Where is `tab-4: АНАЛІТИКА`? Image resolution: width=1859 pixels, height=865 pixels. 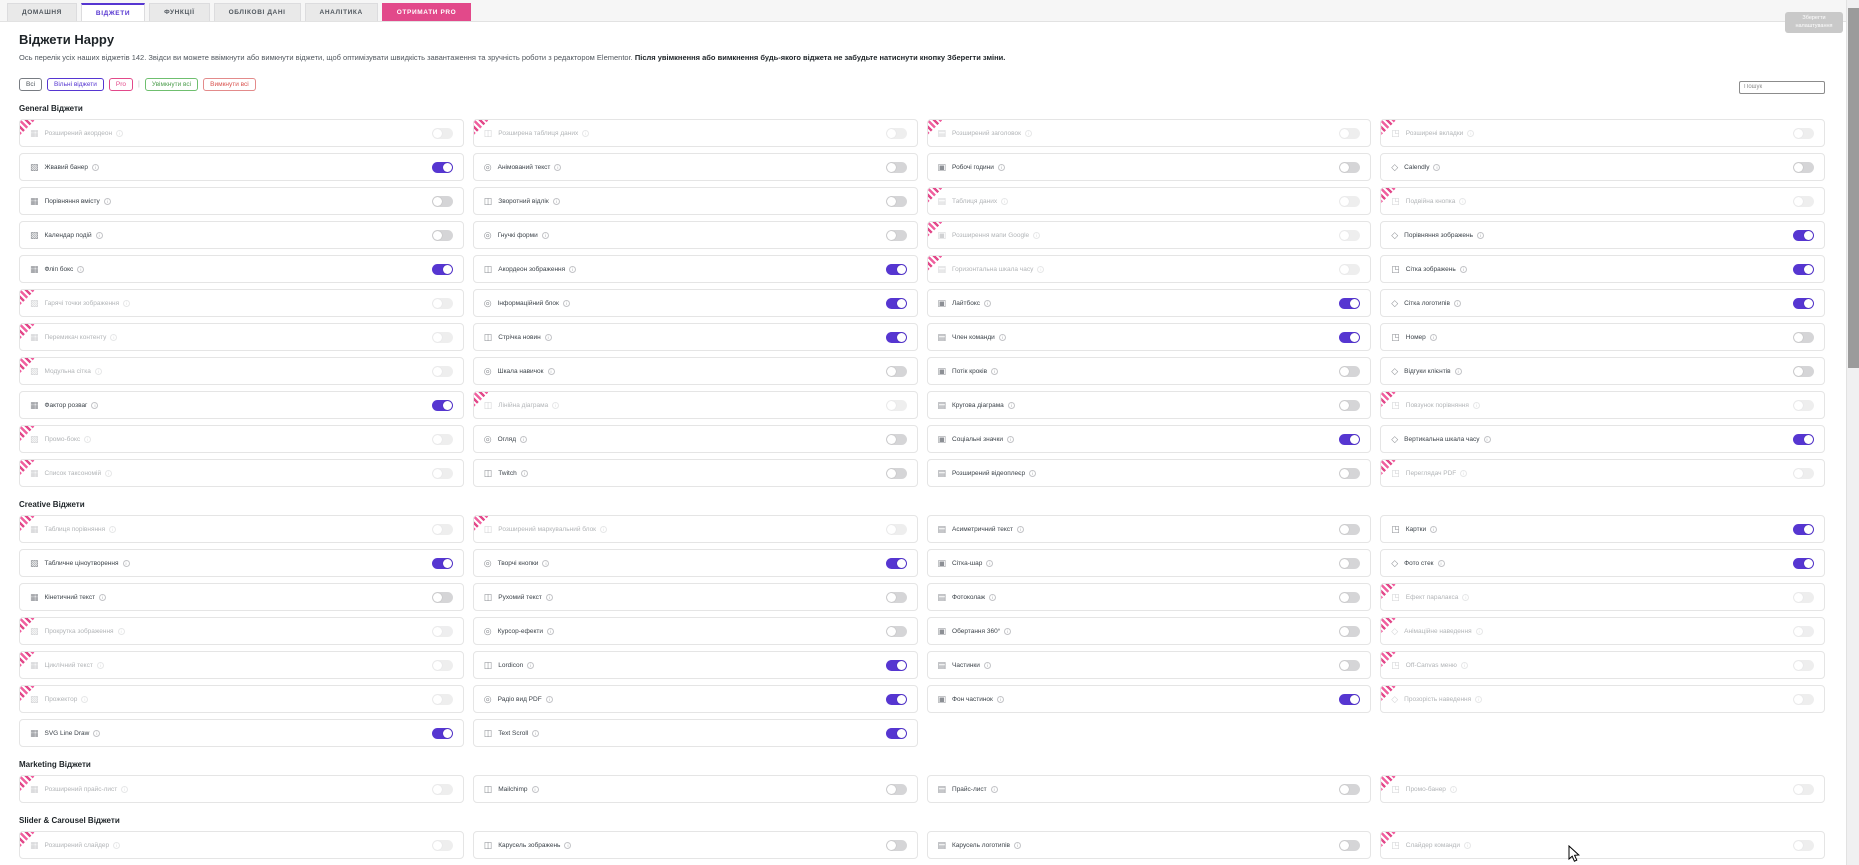
tab-4: АНАЛІТИКА is located at coordinates (341, 12).